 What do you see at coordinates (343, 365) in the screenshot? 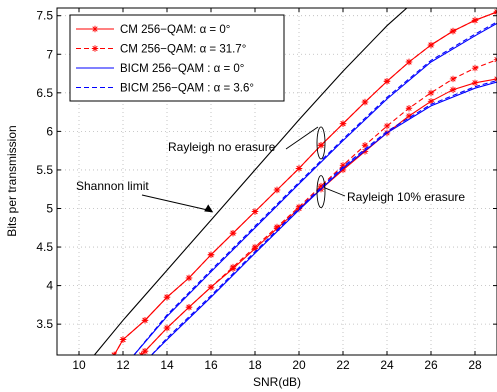
I see `x-tick-label: 22` at bounding box center [343, 365].